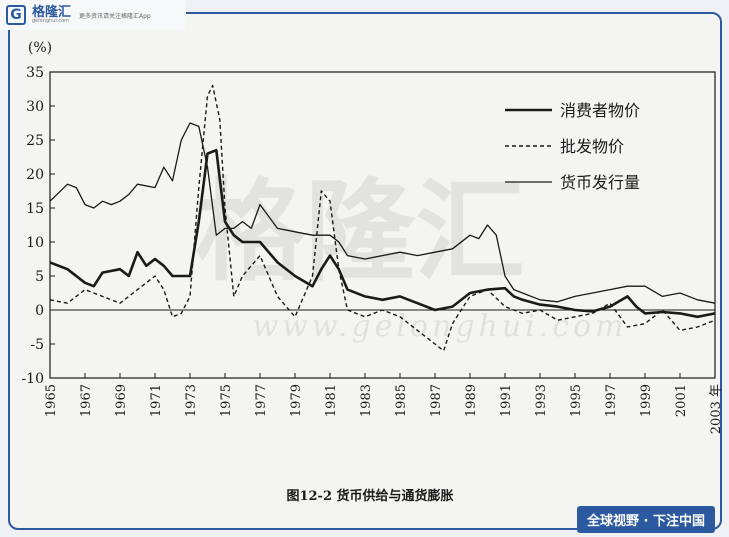 The image size is (729, 537). Describe the element at coordinates (401, 400) in the screenshot. I see `x-tick-label: 1985` at that location.